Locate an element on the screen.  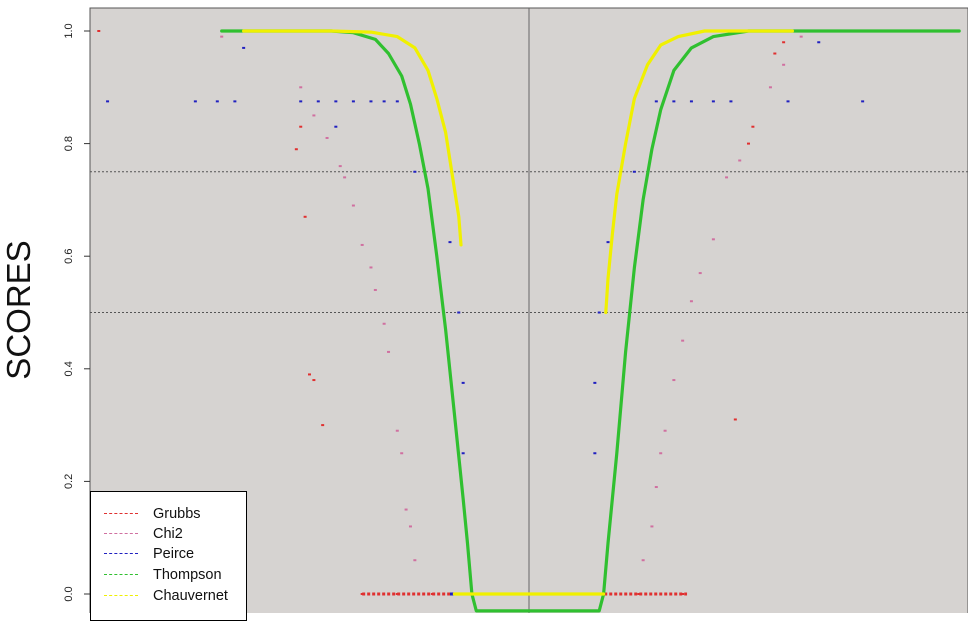
legend-item-grubbs: Grubbs is located at coordinates (169, 514).